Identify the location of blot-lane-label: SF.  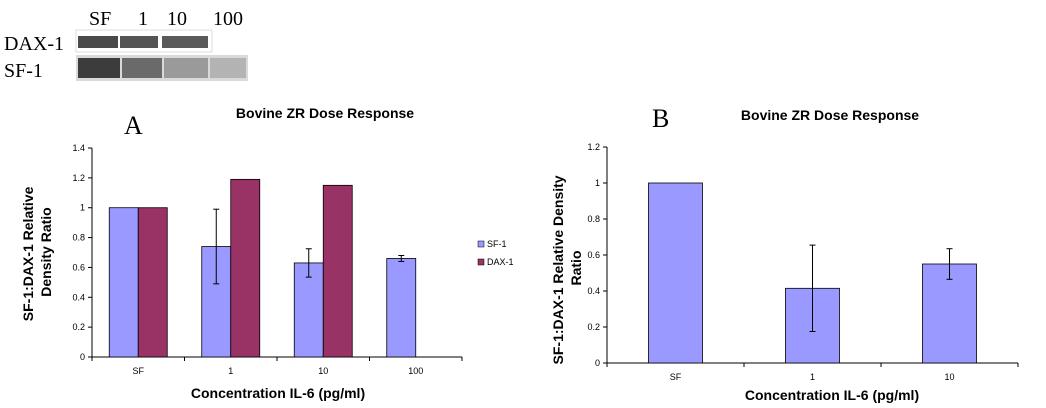
(100, 19).